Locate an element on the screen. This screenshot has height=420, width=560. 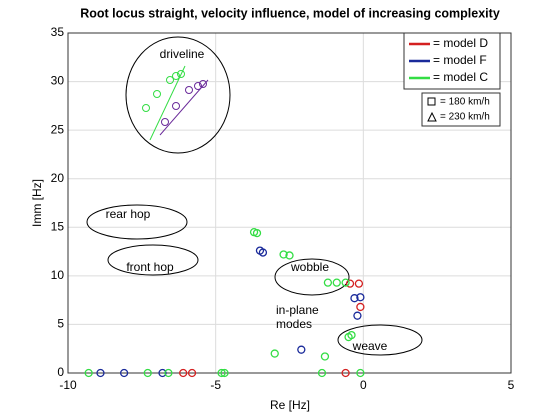
x-tick-label: -5 is located at coordinates (215, 385).